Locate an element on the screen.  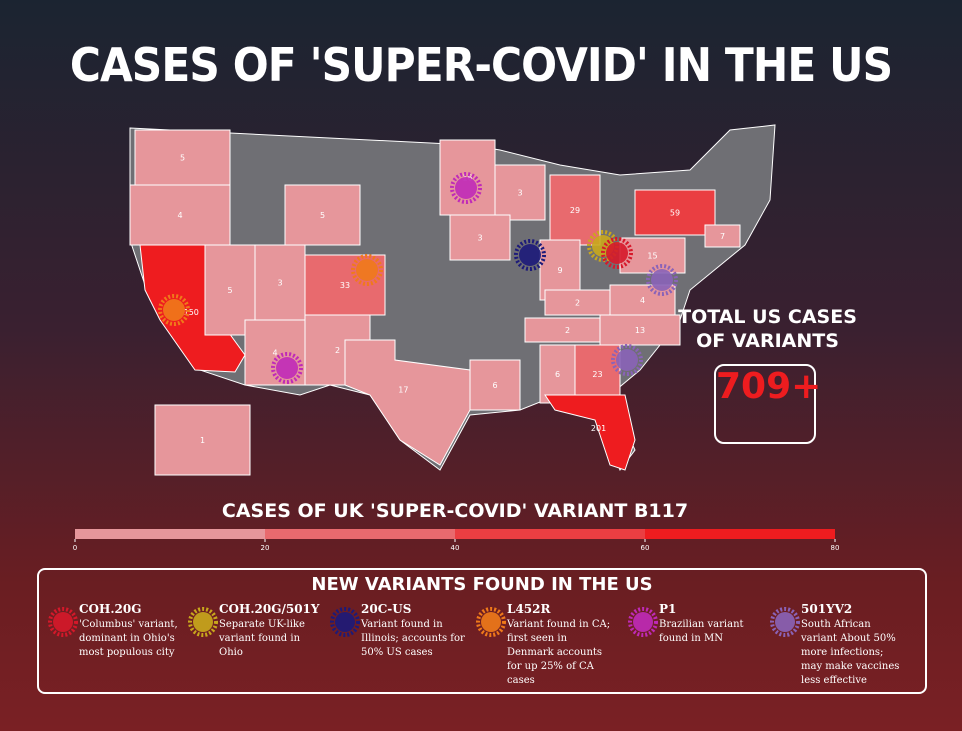
state-count: 33 is located at coordinates (345, 285).